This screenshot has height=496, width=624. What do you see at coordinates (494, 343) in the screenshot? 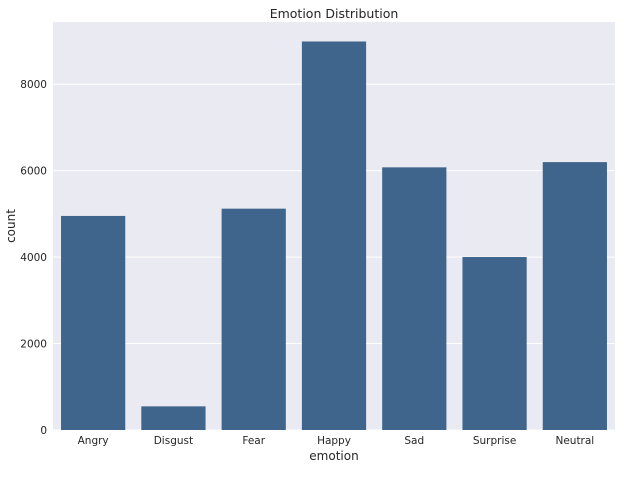
I see `bar-surprise` at bounding box center [494, 343].